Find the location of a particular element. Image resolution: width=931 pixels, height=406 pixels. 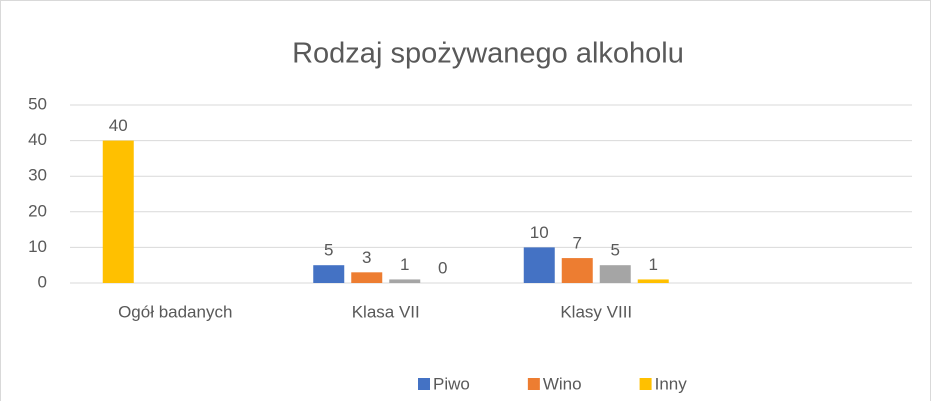

y-tick-label: 50 is located at coordinates (37, 103).